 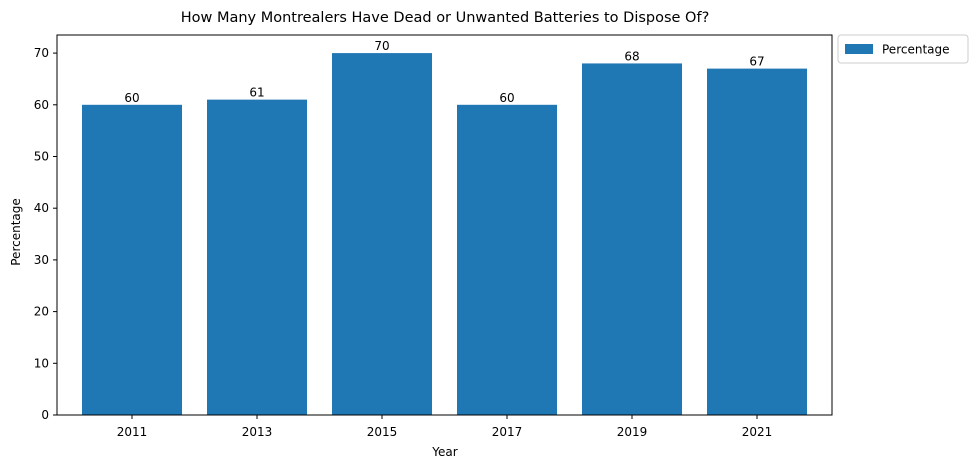 What do you see at coordinates (506, 98) in the screenshot?
I see `data-label-2017: 60` at bounding box center [506, 98].